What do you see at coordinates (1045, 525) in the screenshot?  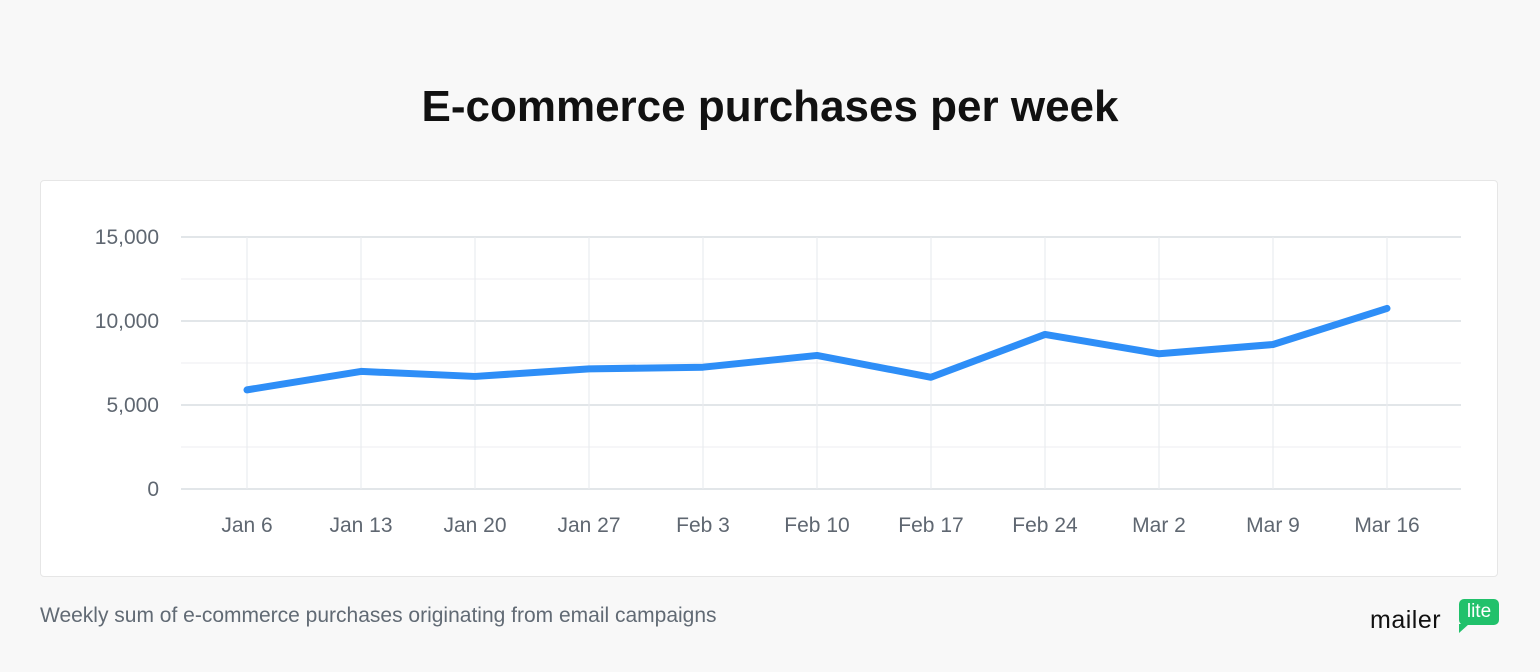 I see `x-tick-label: Feb 24` at bounding box center [1045, 525].